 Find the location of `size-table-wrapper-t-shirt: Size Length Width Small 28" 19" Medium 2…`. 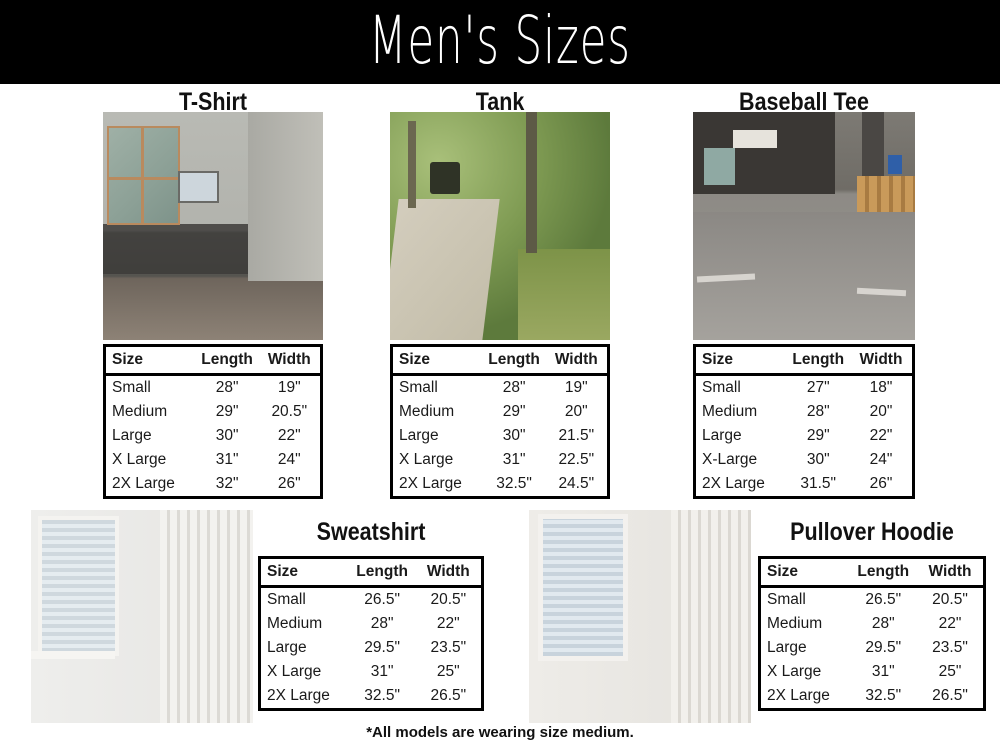

size-table-wrapper-t-shirt: Size Length Width Small 28" 19" Medium 2… is located at coordinates (213, 421).